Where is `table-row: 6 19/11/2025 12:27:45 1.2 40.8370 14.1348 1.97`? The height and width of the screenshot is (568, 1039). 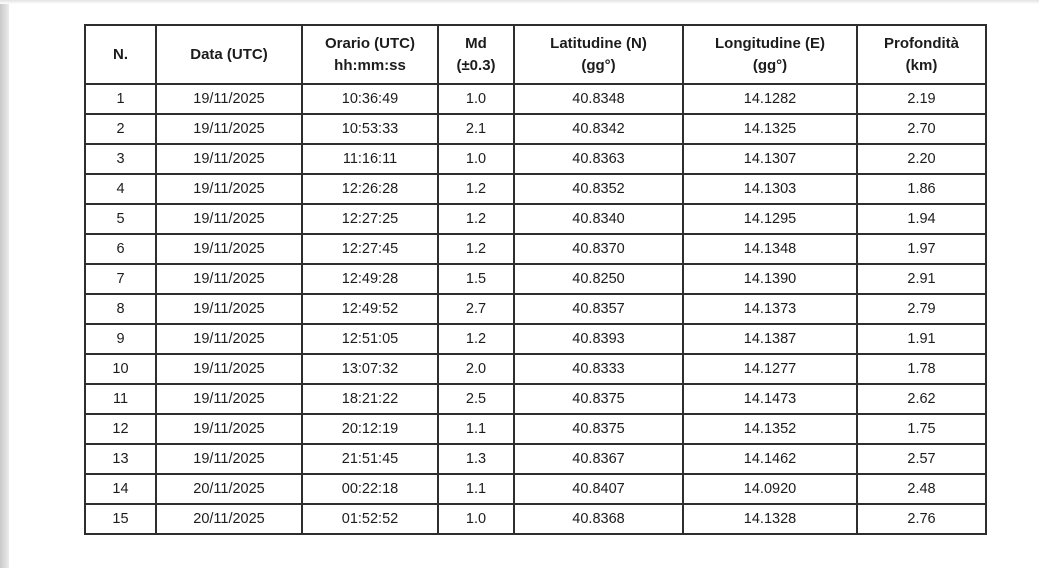
table-row: 6 19/11/2025 12:27:45 1.2 40.8370 14.1348 1.97 is located at coordinates (535, 249).